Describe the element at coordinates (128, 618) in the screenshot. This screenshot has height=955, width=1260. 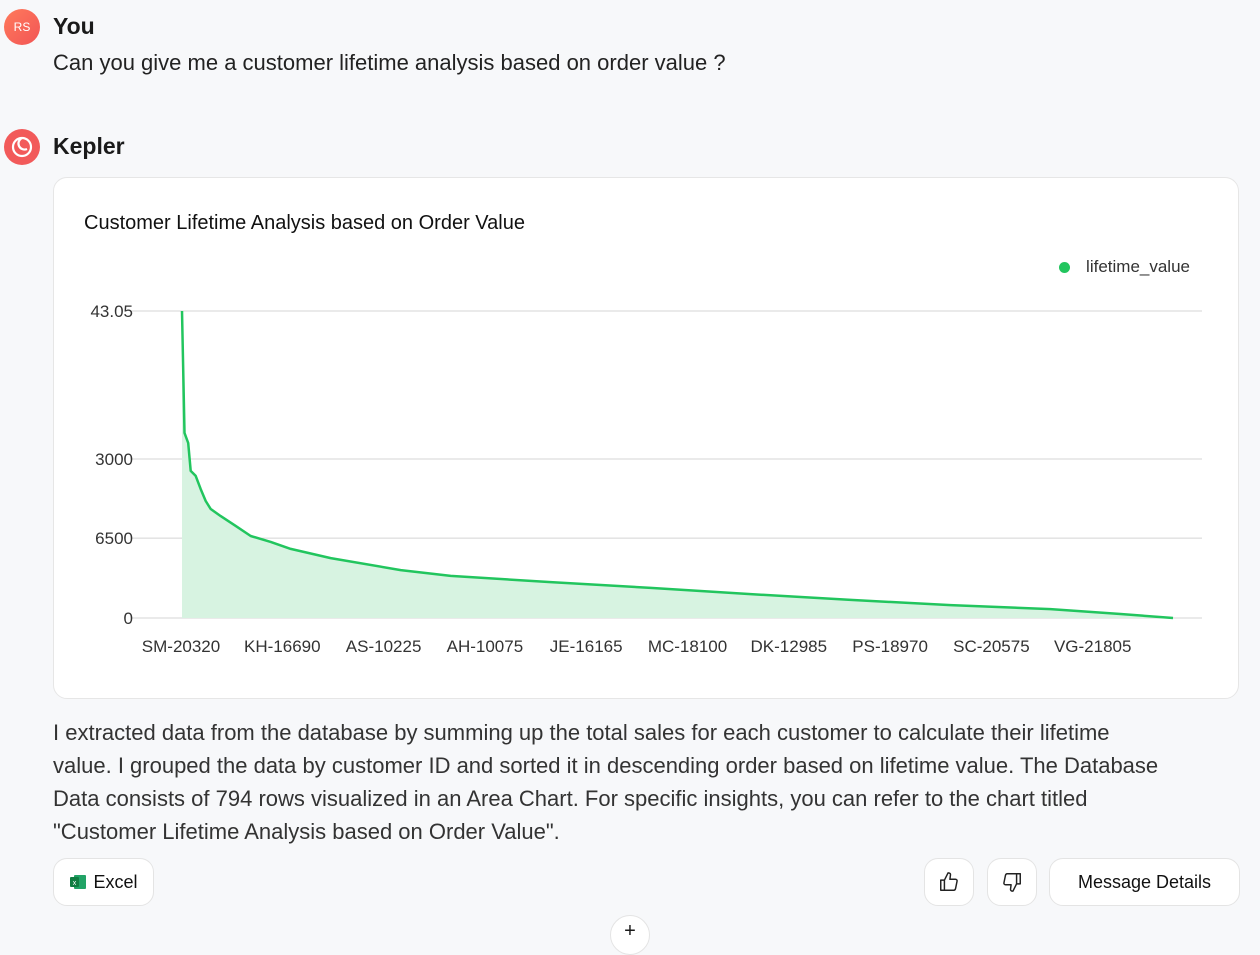
I see `y-tick-label: 0` at that location.